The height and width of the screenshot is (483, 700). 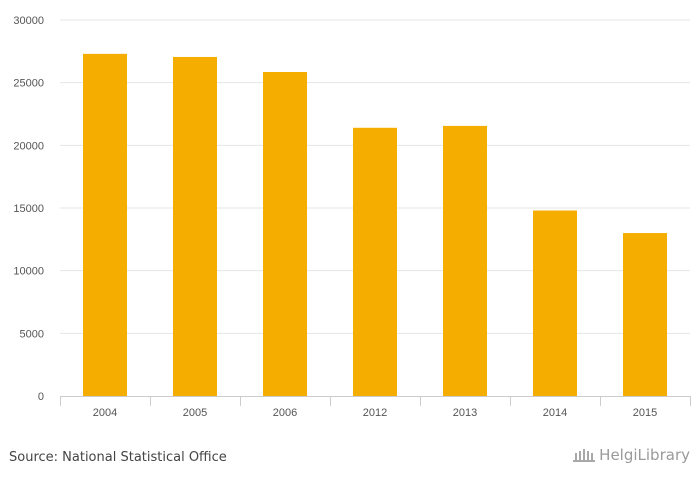 I want to click on y-tick-label: 10000, so click(x=28, y=272).